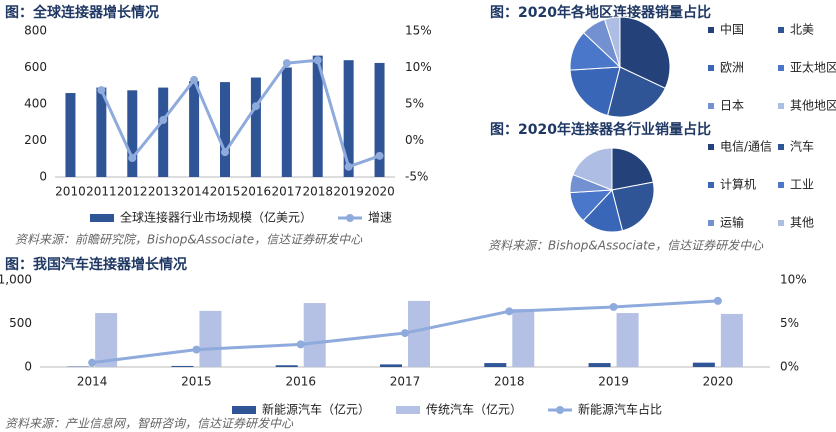  What do you see at coordinates (732, 106) in the screenshot?
I see `legend-label: 日本` at bounding box center [732, 106].